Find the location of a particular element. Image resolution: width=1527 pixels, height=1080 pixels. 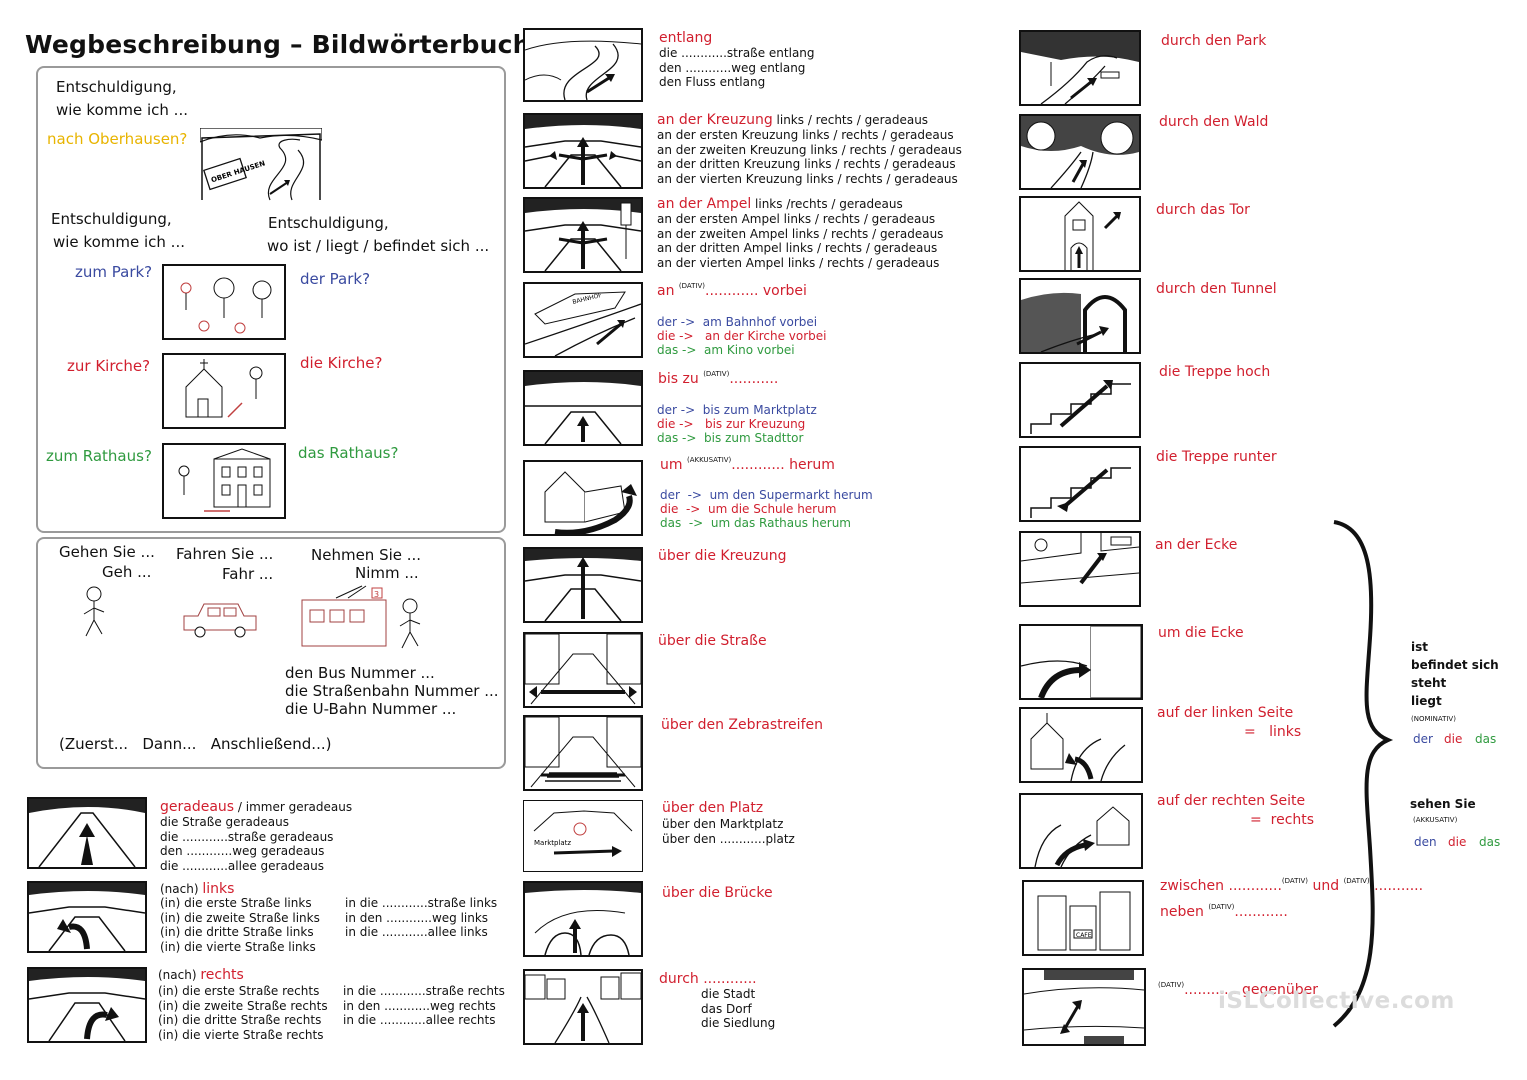

ueber-bruecke-label: über die Brücke is located at coordinates (717, 893).